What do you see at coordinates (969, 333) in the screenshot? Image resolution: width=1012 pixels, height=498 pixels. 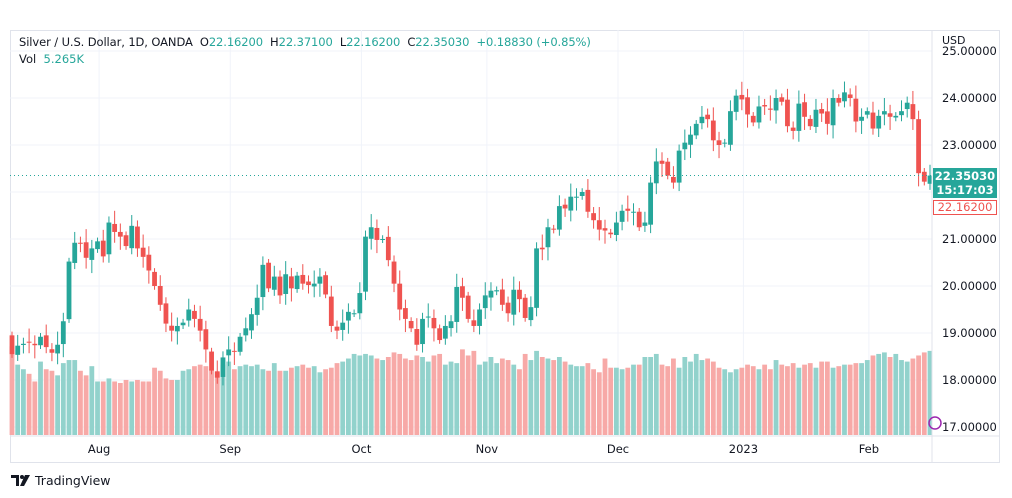 I see `price-tick-label: 19.00000` at bounding box center [969, 333].